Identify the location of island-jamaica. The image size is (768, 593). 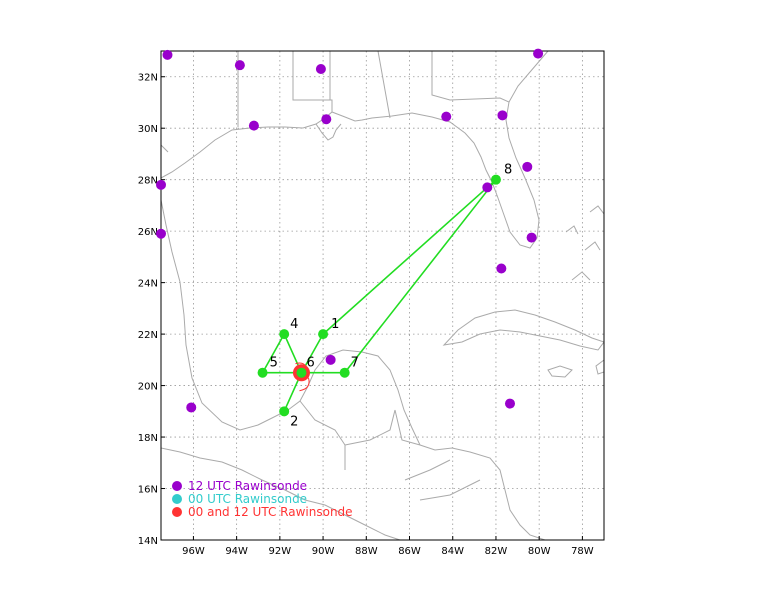
(560, 371).